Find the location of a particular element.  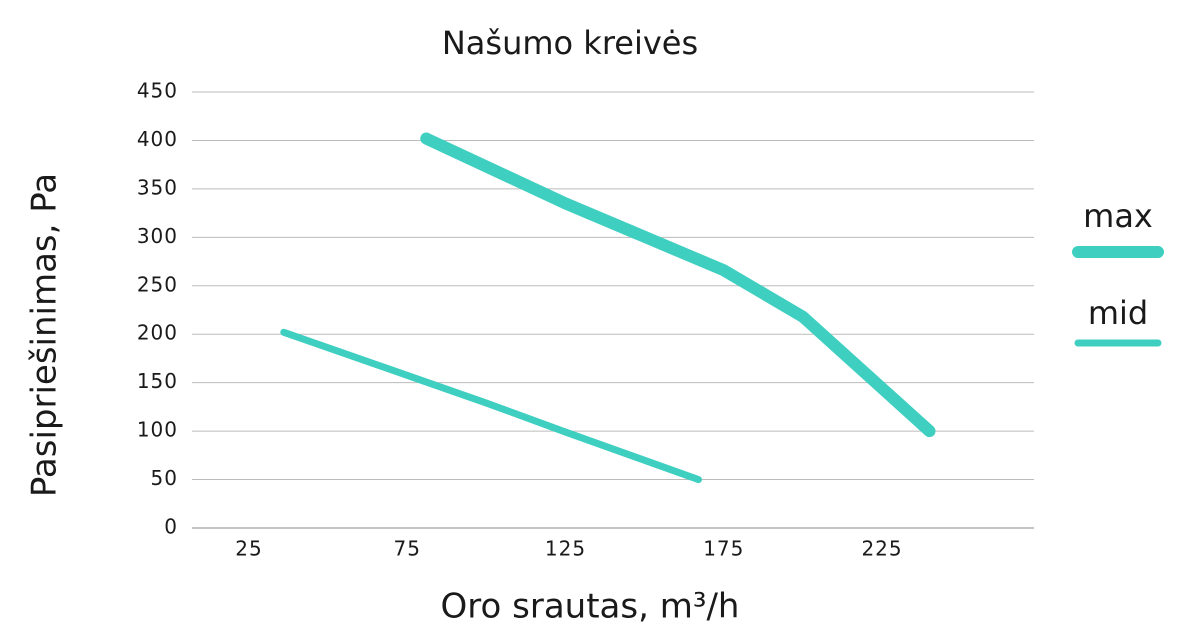

y-tick-label: 350 is located at coordinates (157, 187).